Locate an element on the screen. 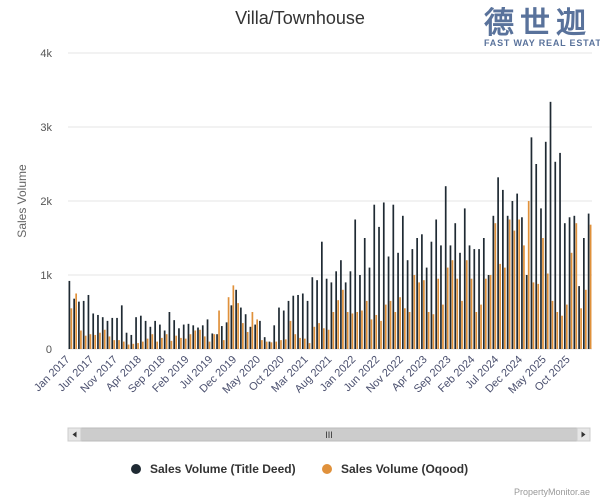 Image resolution: width=600 pixels, height=500 pixels. legend-label-title-deed: Sales Volume (Title Deed) is located at coordinates (223, 469).